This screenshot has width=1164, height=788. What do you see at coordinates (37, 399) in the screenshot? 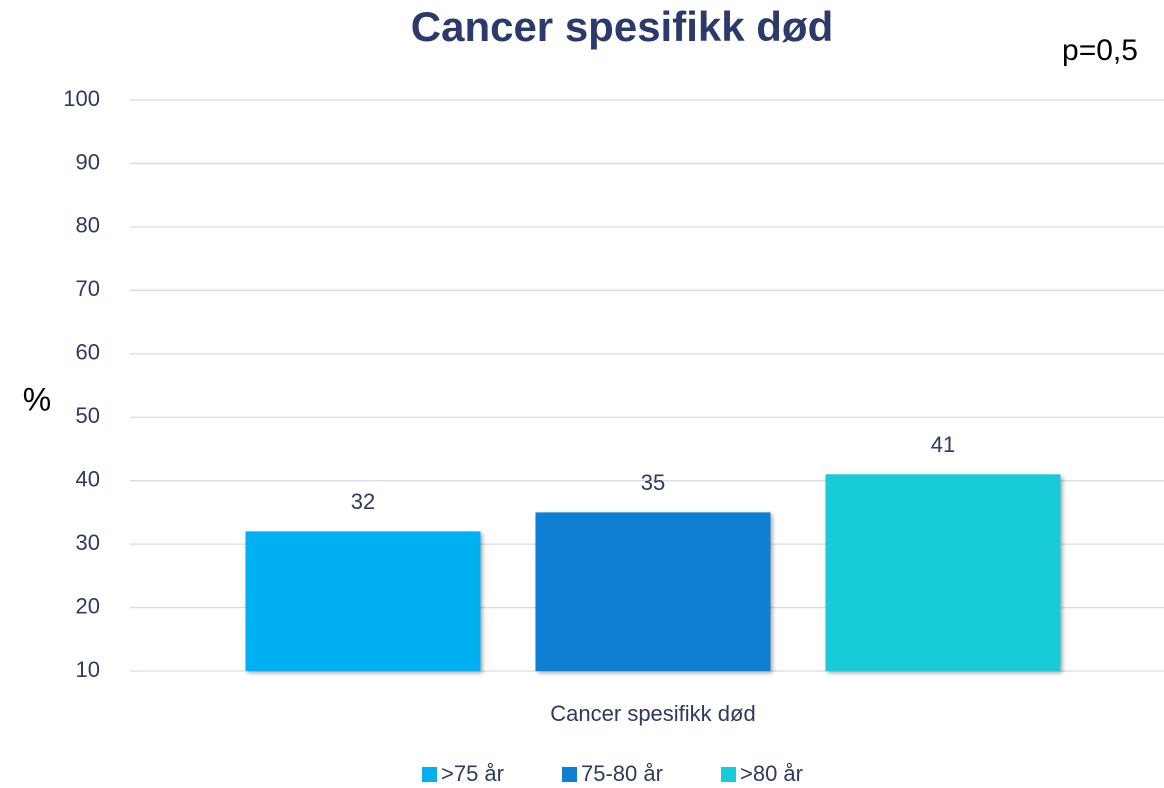
I see `y-axis-label: %` at bounding box center [37, 399].